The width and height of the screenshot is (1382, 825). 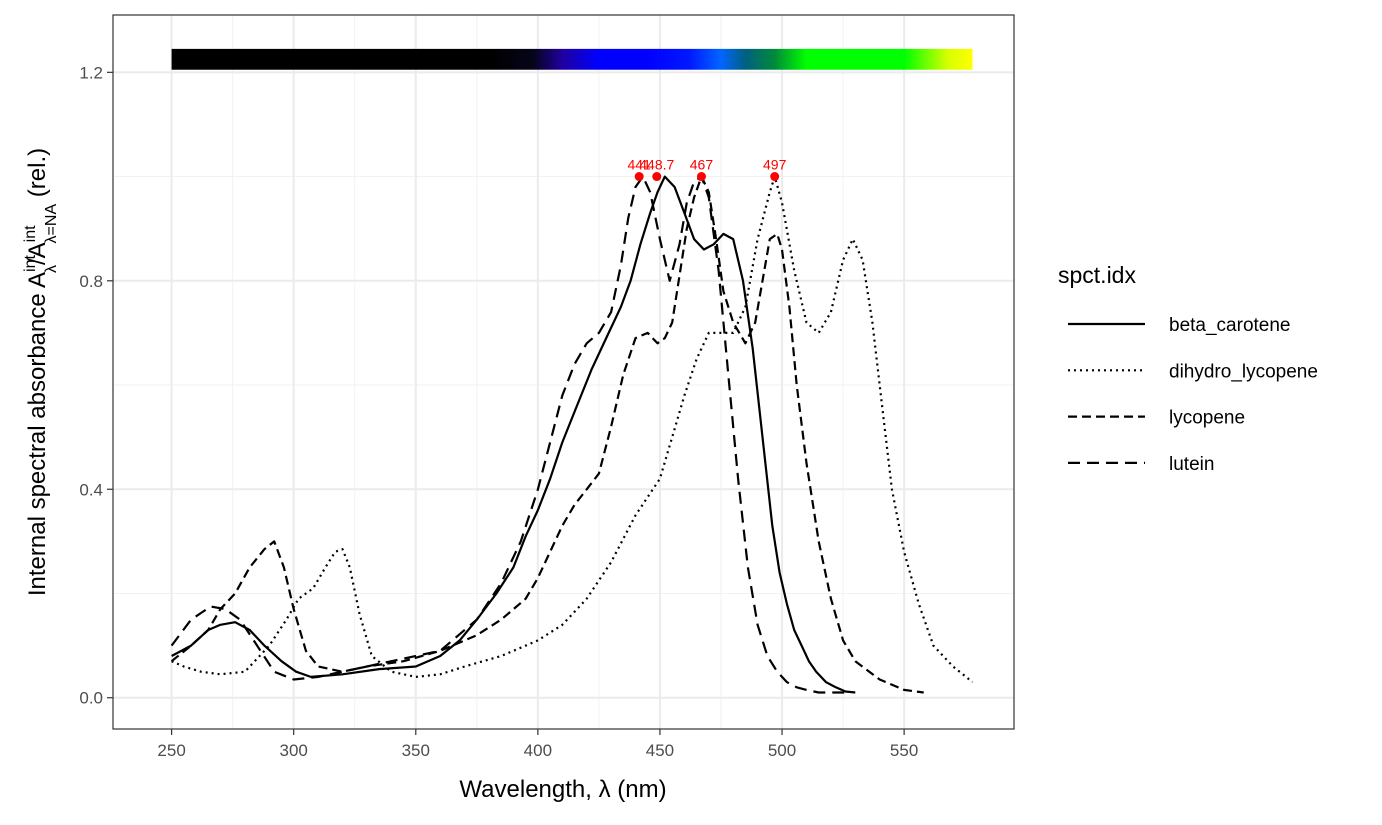 I want to click on y-tick-label: 0.8, so click(x=91, y=281).